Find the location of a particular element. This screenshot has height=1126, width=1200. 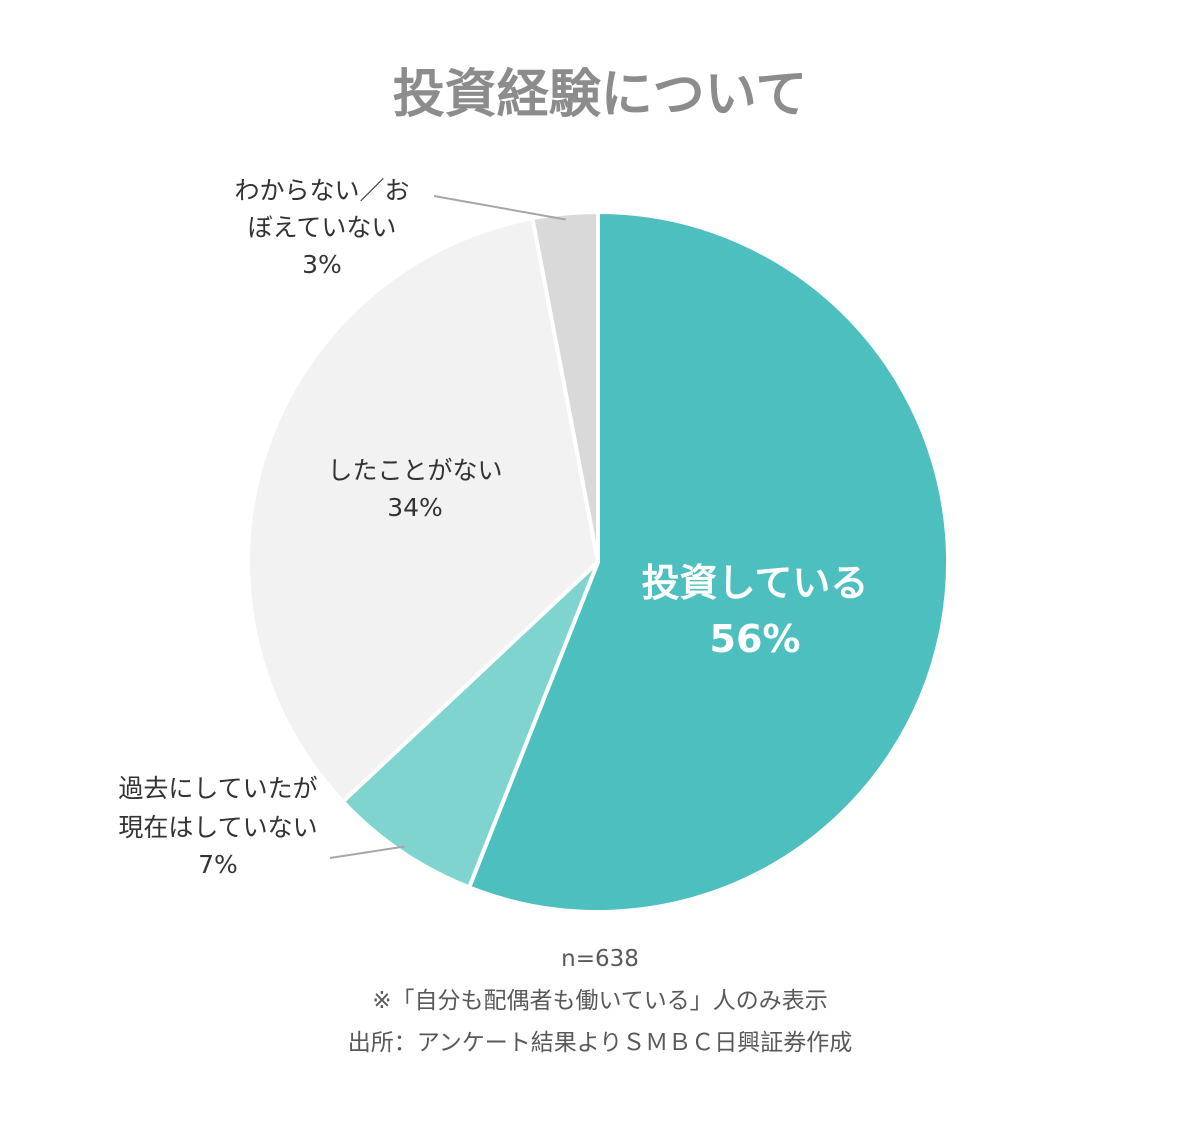

slice-label-past-line1: 過去にしていたが is located at coordinates (217, 788).